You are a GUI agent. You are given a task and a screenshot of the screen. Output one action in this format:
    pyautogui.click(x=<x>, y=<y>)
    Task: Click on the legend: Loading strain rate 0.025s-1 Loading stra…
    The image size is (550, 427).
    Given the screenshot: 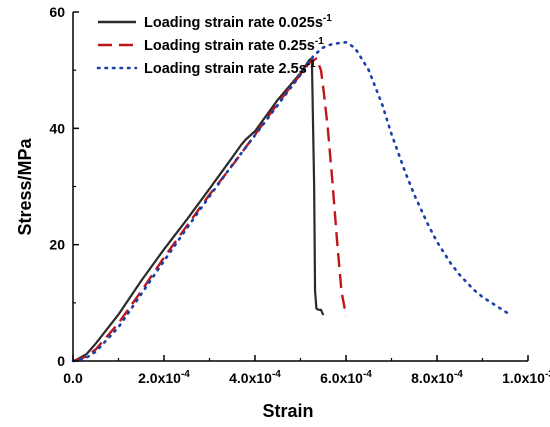 What is the action you would take?
    pyautogui.click(x=214, y=45)
    